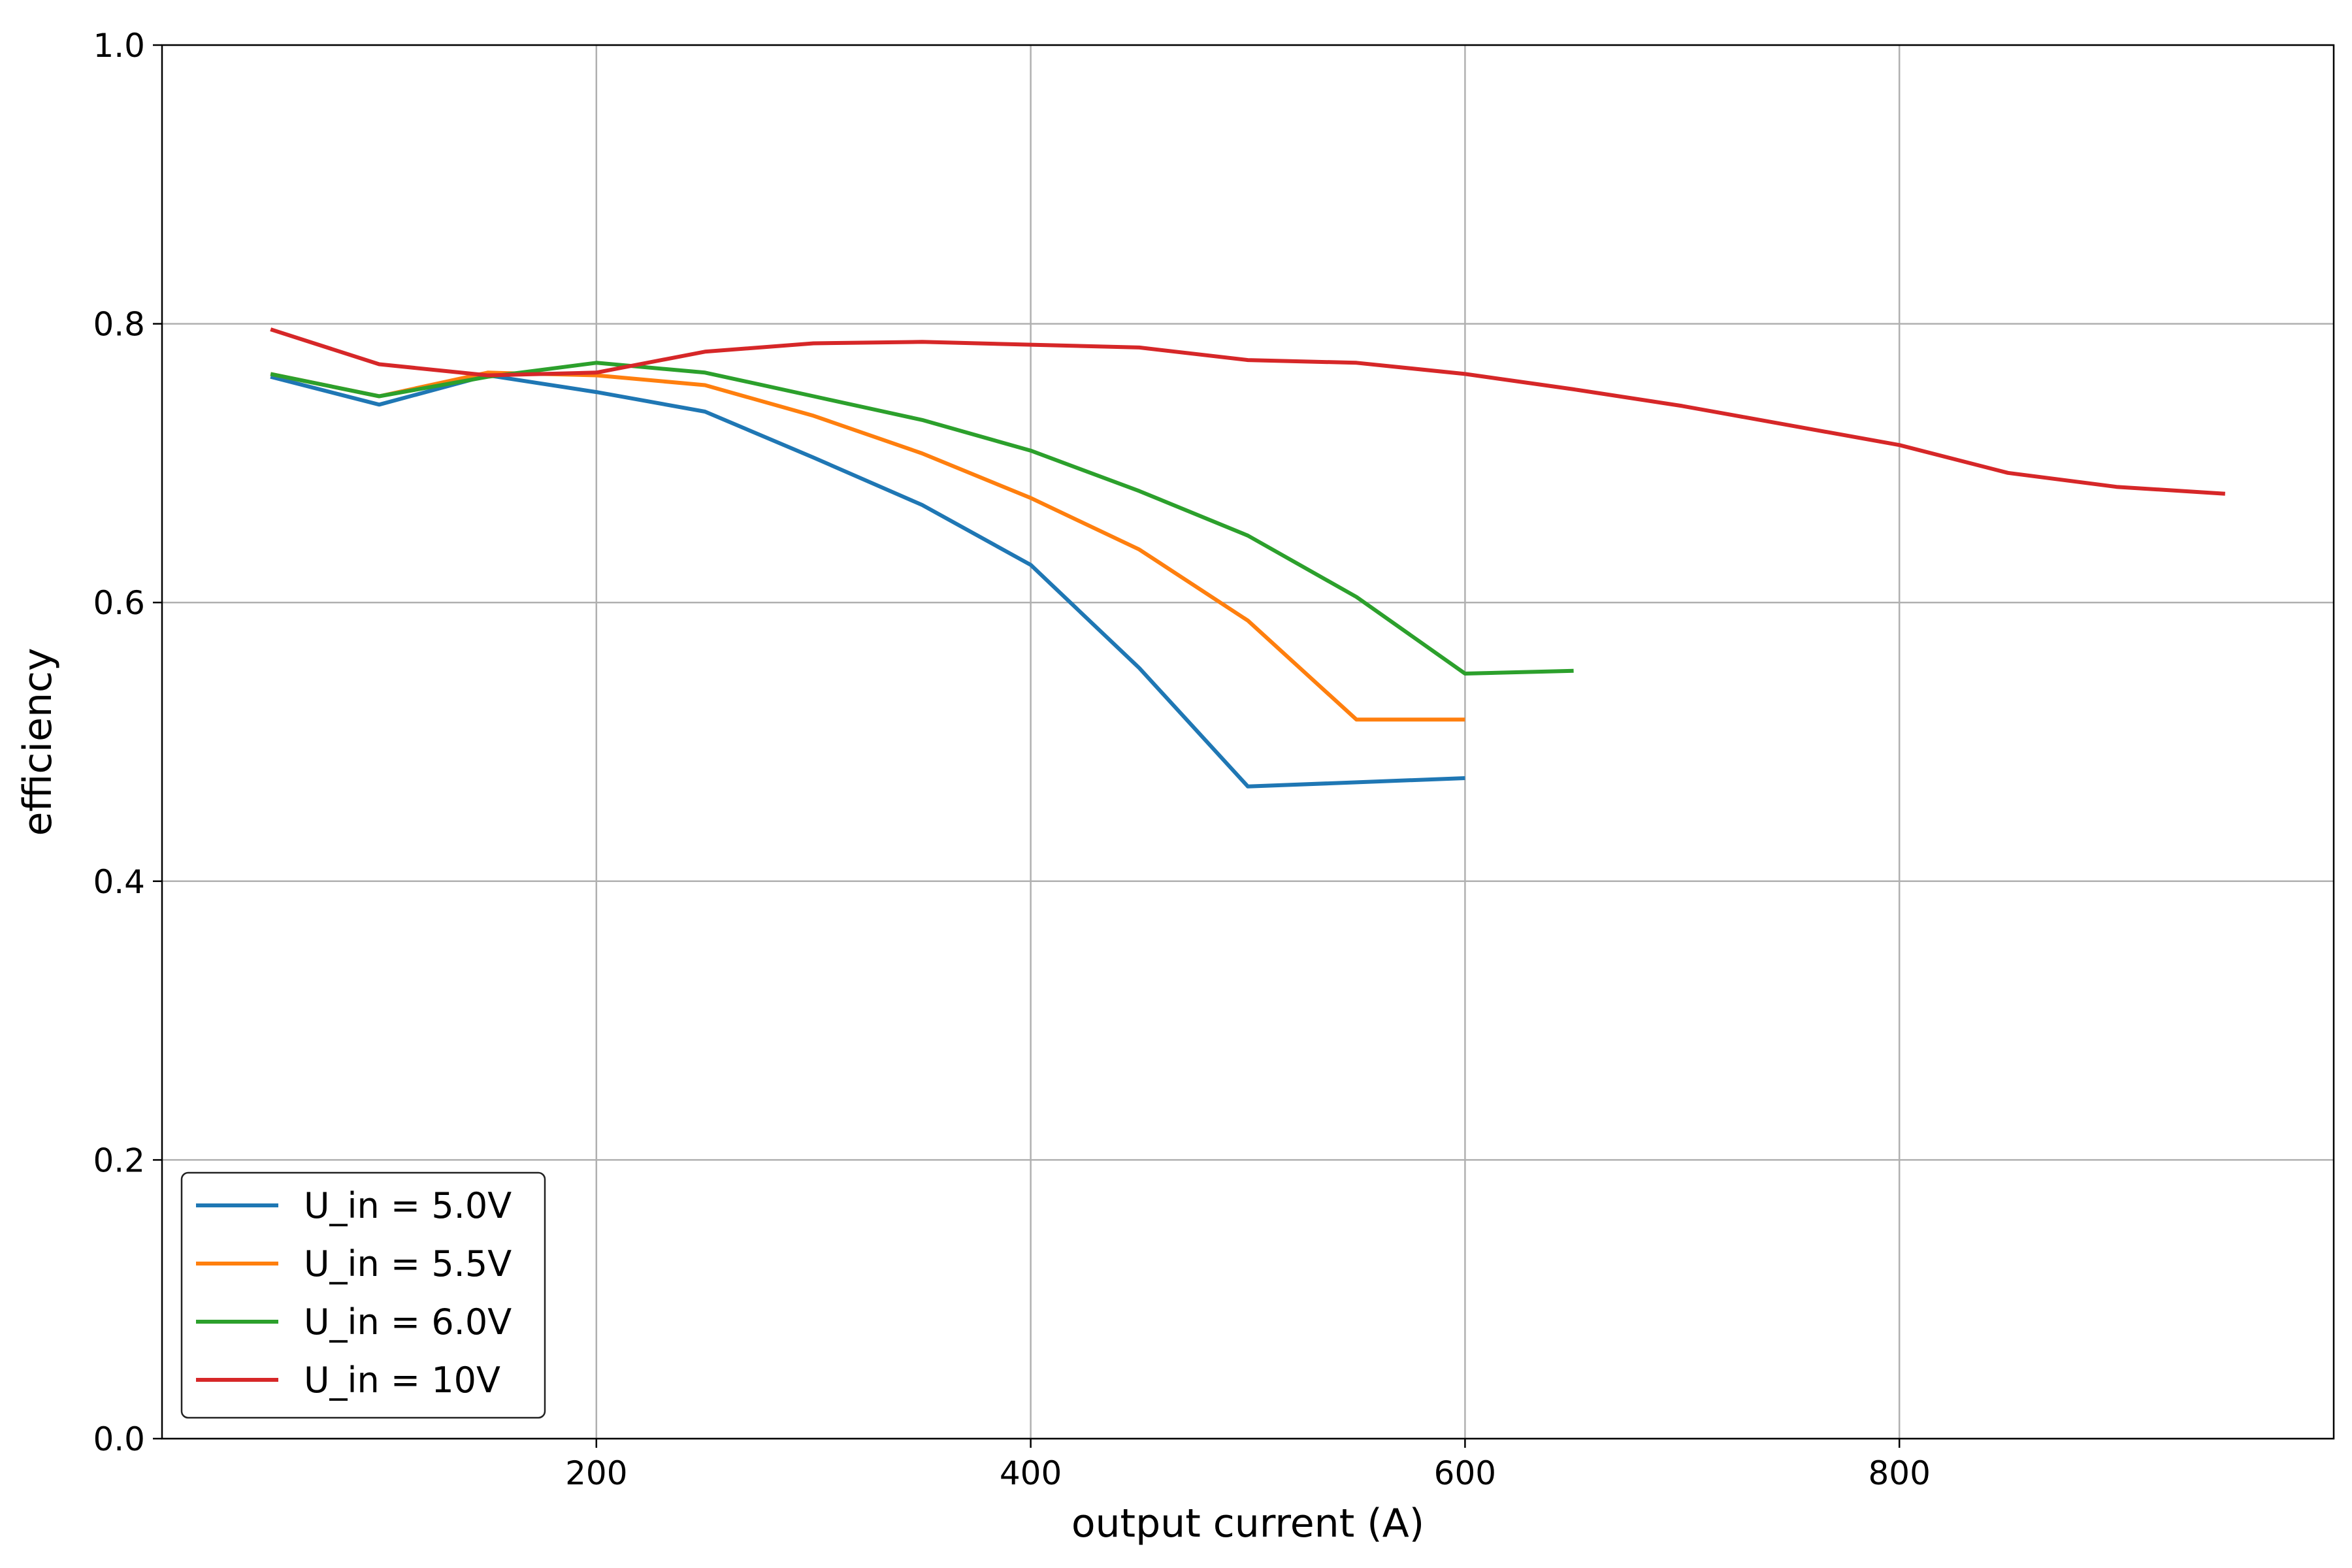 This screenshot has height=1568, width=2352. What do you see at coordinates (408, 1205) in the screenshot?
I see `legend-label: U_in = 5.0V` at bounding box center [408, 1205].